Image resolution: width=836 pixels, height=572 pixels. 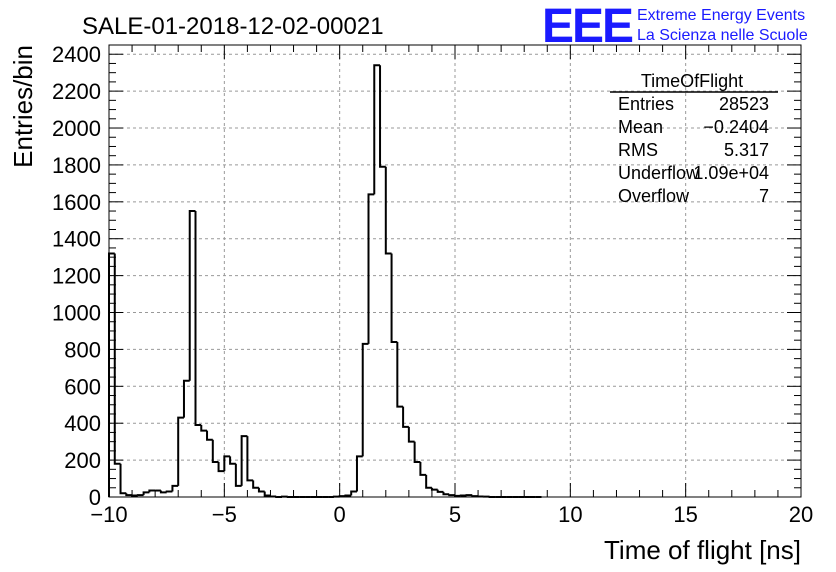 I want to click on stats-value-overflow: 7, so click(x=764, y=196).